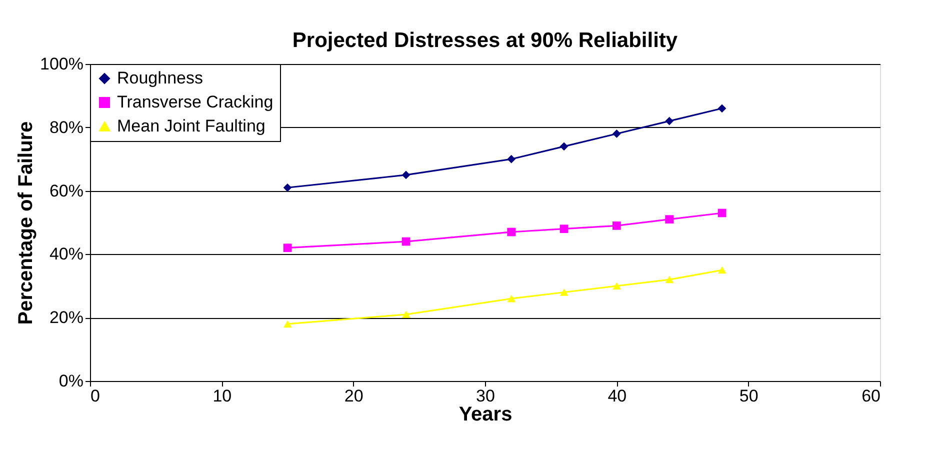 The height and width of the screenshot is (455, 951). What do you see at coordinates (354, 396) in the screenshot?
I see `x-tick-label: 20` at bounding box center [354, 396].